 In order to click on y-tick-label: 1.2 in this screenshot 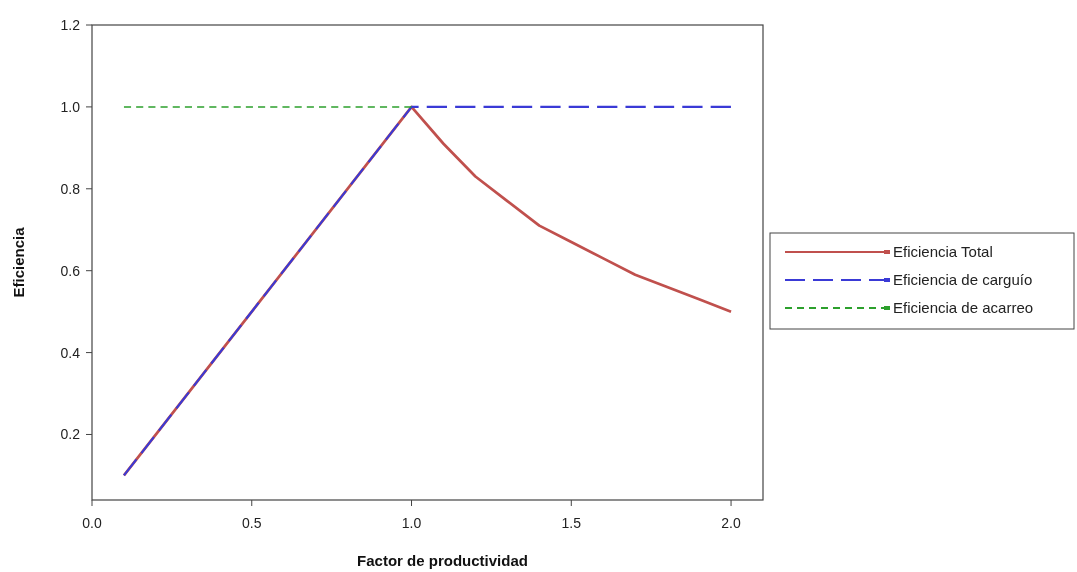, I will do `click(70, 25)`.